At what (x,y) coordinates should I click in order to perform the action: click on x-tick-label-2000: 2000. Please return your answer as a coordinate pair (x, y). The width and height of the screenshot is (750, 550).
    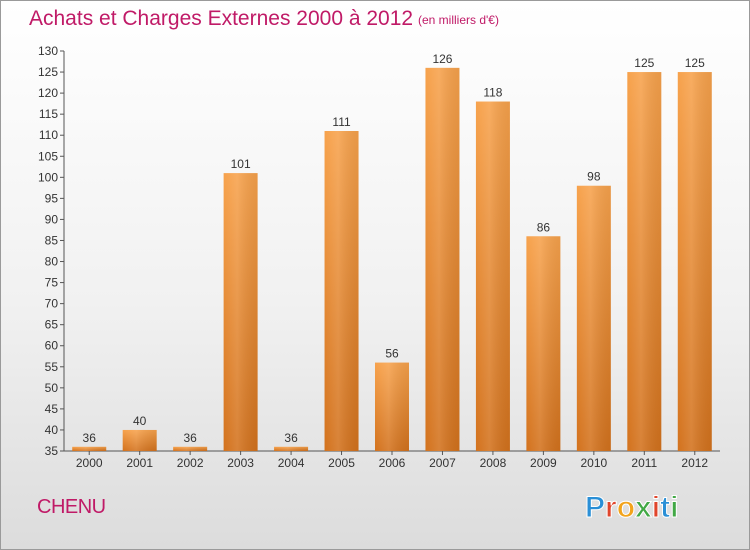
    Looking at the image, I should click on (89, 463).